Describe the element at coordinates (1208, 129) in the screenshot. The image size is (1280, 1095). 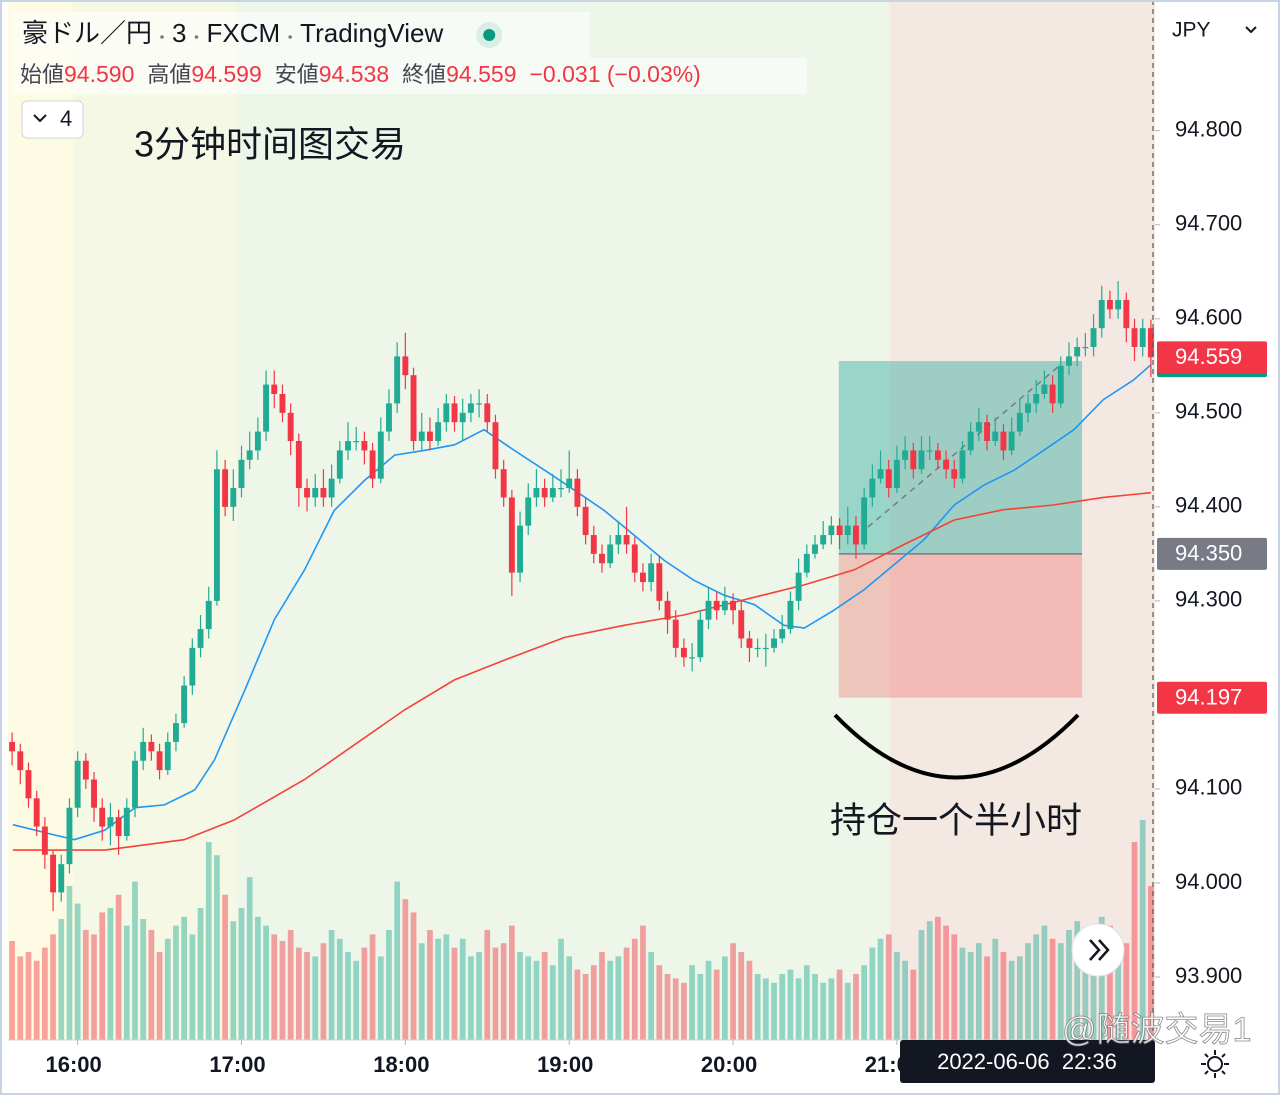
I see `y-tick-label: 94.800` at that location.